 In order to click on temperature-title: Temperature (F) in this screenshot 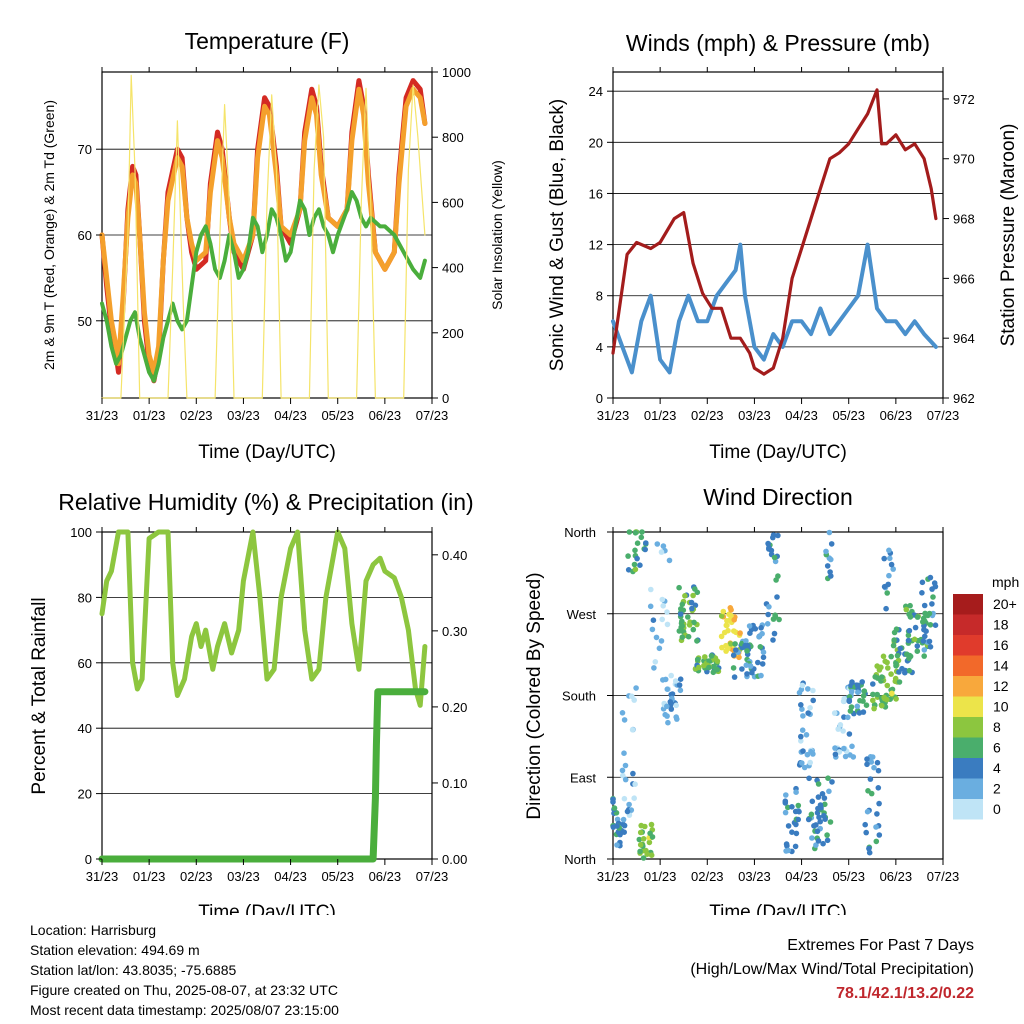, I will do `click(267, 41)`.